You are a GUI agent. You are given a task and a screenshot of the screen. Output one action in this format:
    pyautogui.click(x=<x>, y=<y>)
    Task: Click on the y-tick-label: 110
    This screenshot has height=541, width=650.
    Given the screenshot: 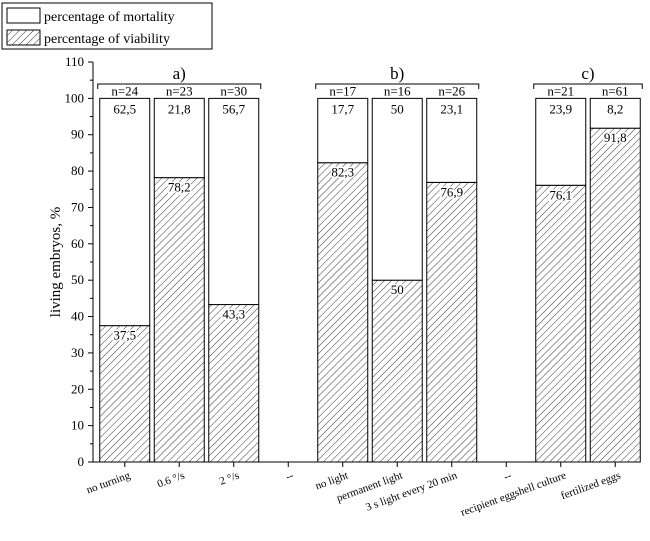 What is the action you would take?
    pyautogui.click(x=74, y=61)
    